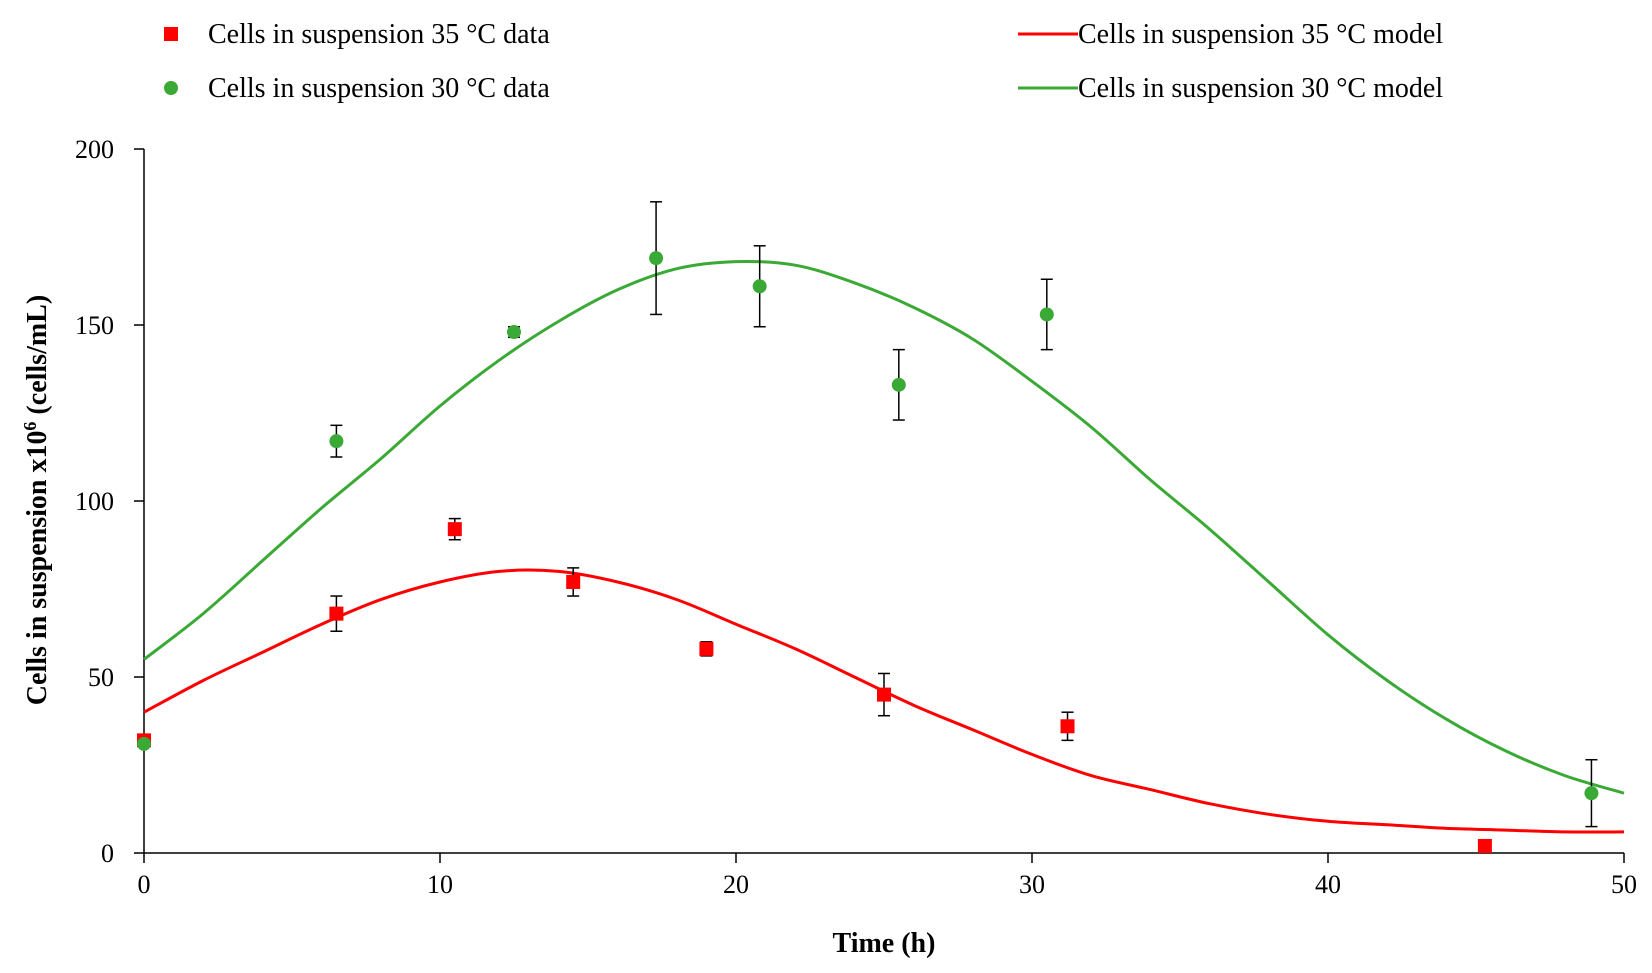 Image resolution: width=1652 pixels, height=973 pixels. What do you see at coordinates (94, 325) in the screenshot?
I see `y-tick-label: 150` at bounding box center [94, 325].